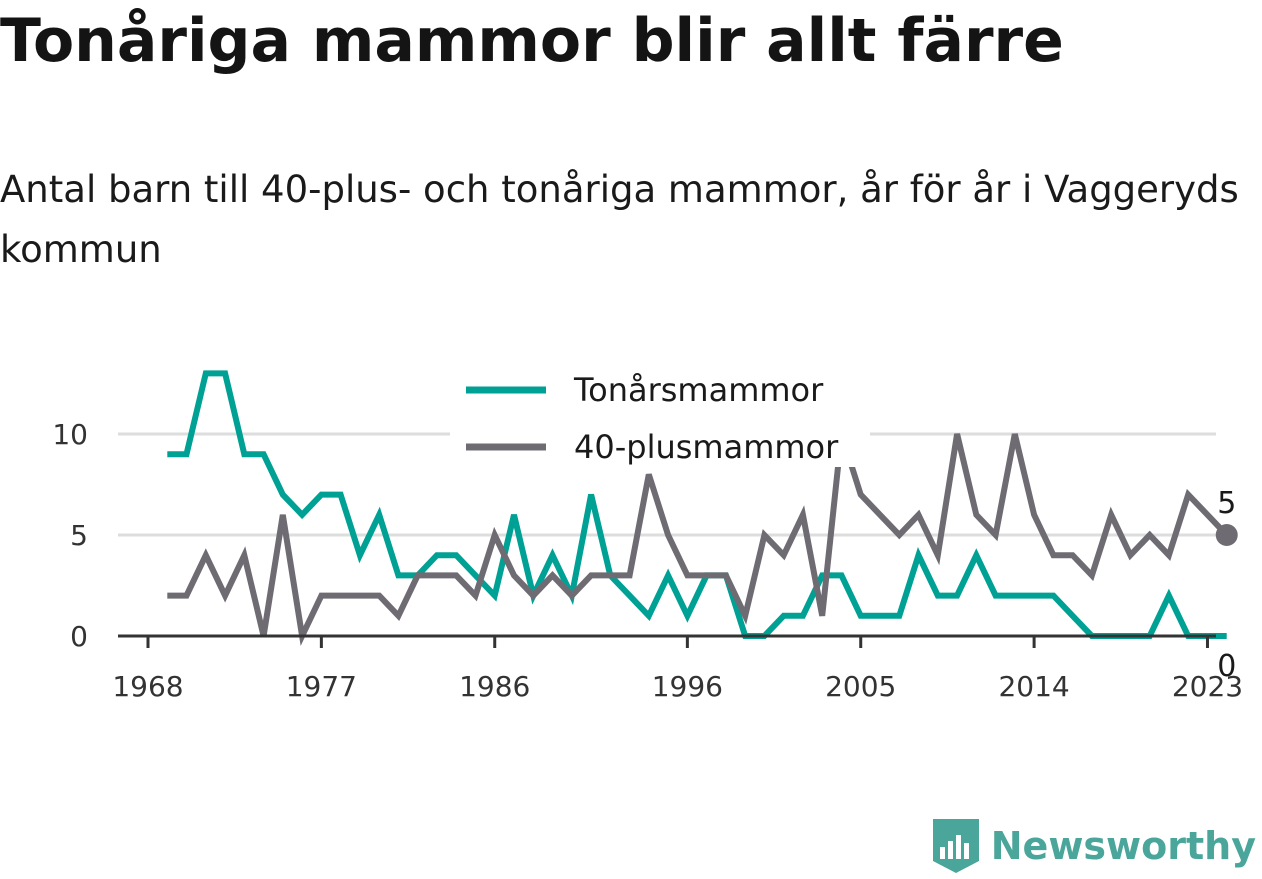 This screenshot has width=1262, height=879. Describe the element at coordinates (532, 41) in the screenshot. I see `chart-title: Tonåriga mammor blir allt färre` at that location.